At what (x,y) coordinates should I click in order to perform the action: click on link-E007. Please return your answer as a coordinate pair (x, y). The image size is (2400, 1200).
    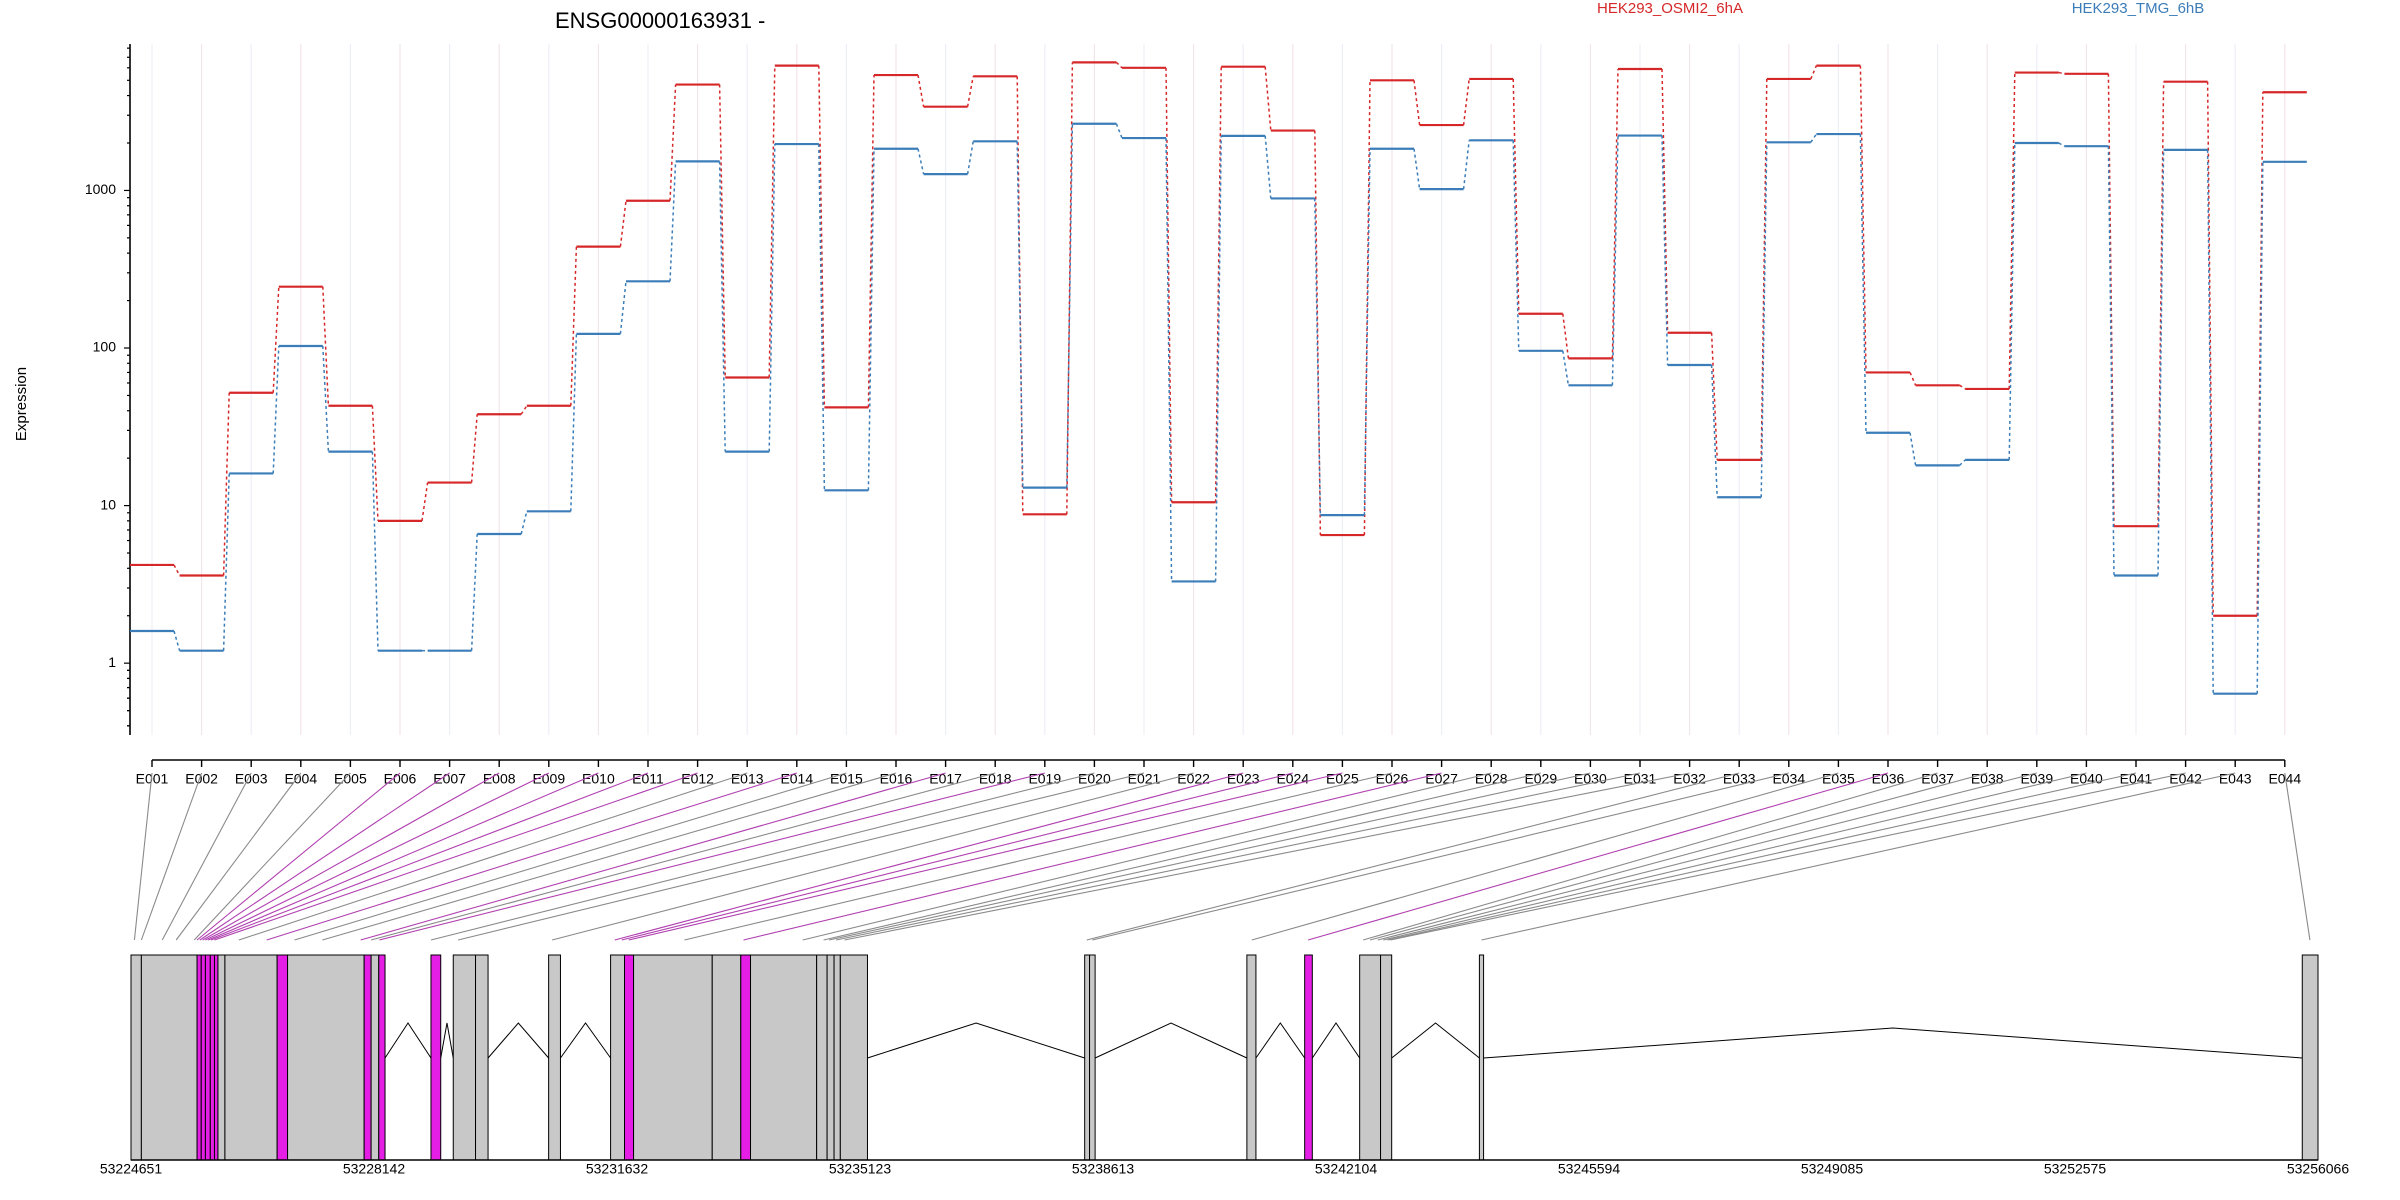
    Looking at the image, I should click on (324, 856).